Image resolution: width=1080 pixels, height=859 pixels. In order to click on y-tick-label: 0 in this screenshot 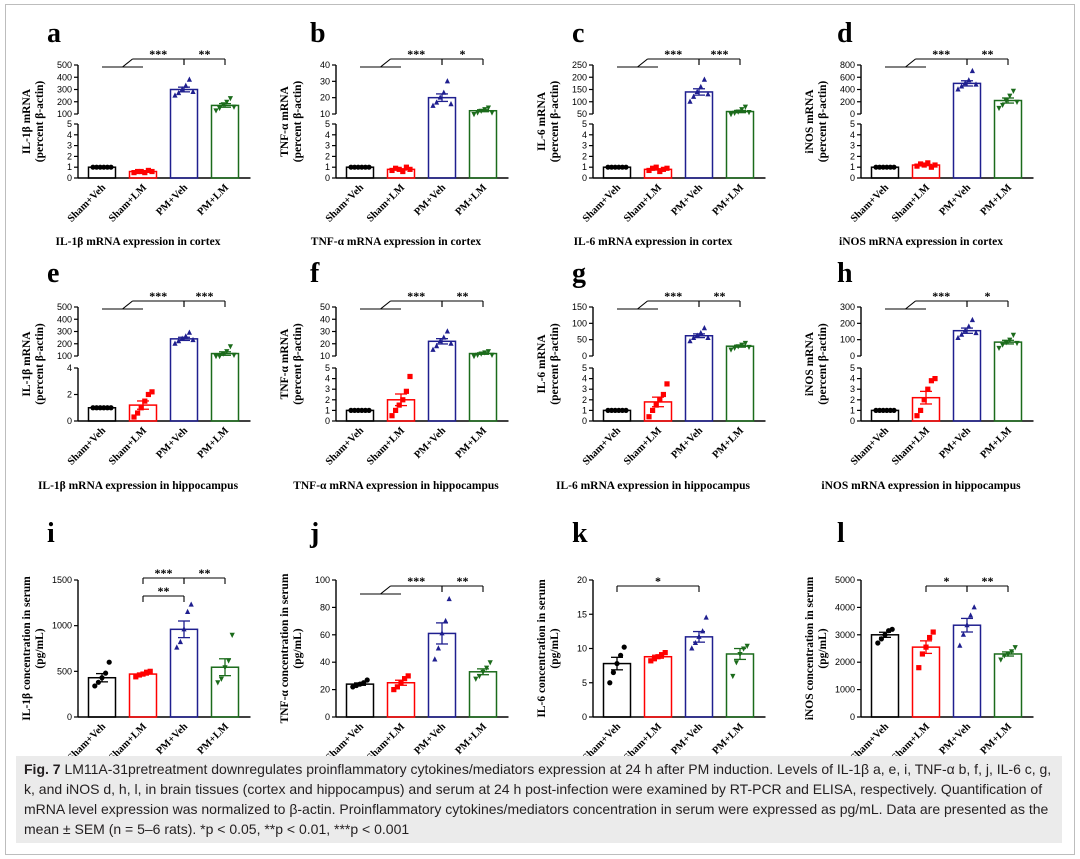, I will do `click(852, 421)`.